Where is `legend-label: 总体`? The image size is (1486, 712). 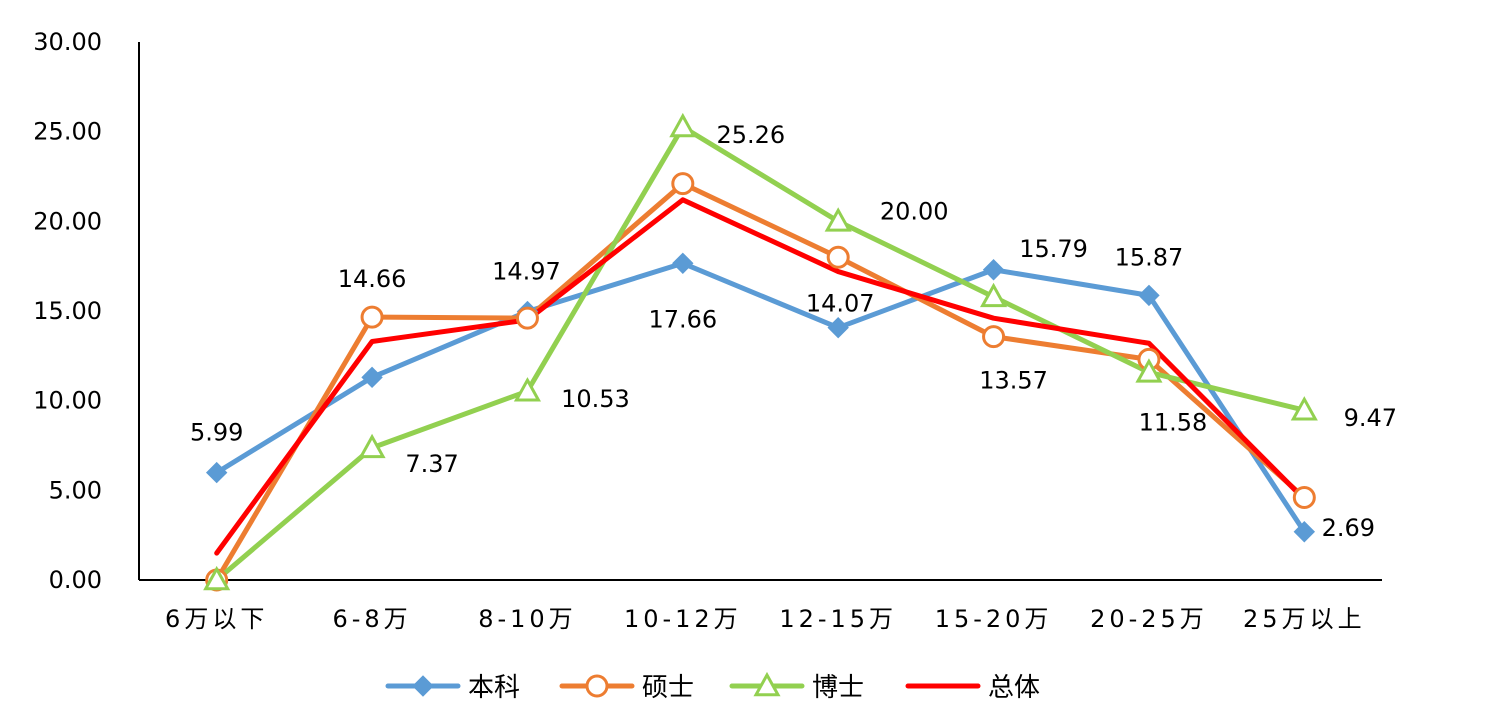 legend-label: 总体 is located at coordinates (1014, 688).